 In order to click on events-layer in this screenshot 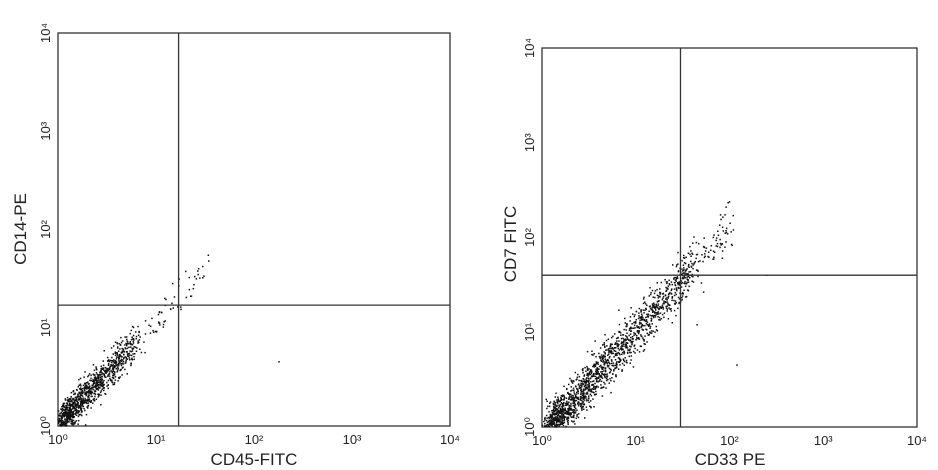, I will do `click(654, 314)`.